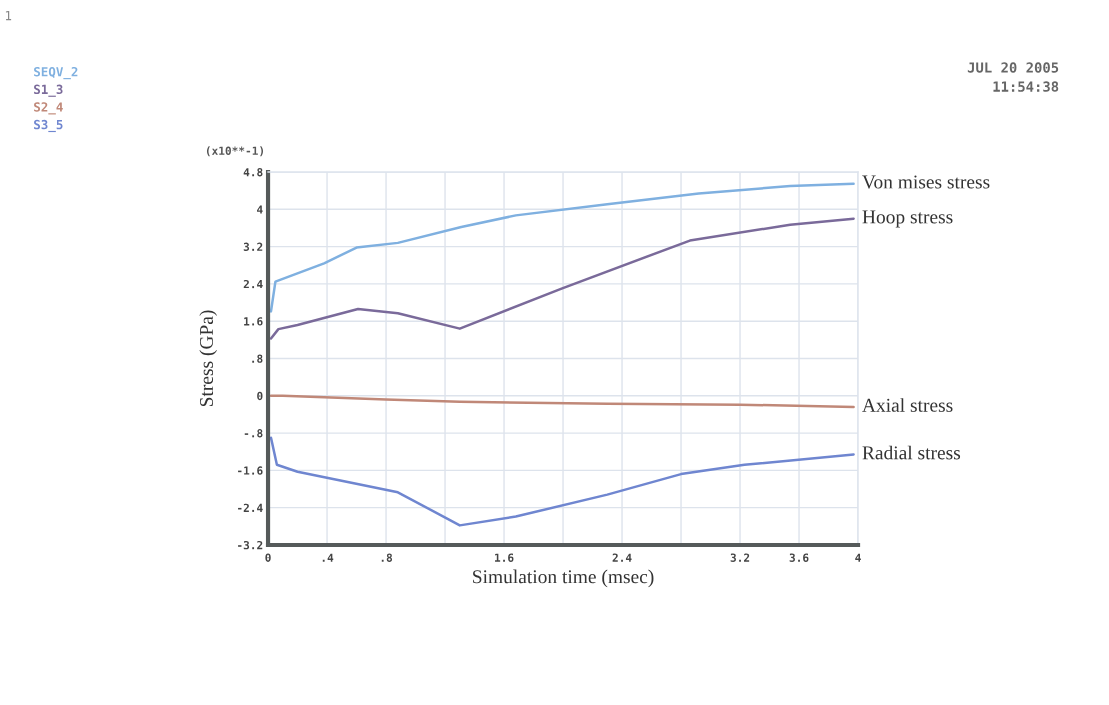 The height and width of the screenshot is (705, 1109). What do you see at coordinates (799, 557) in the screenshot?
I see `x-tick-label: 3.6` at bounding box center [799, 557].